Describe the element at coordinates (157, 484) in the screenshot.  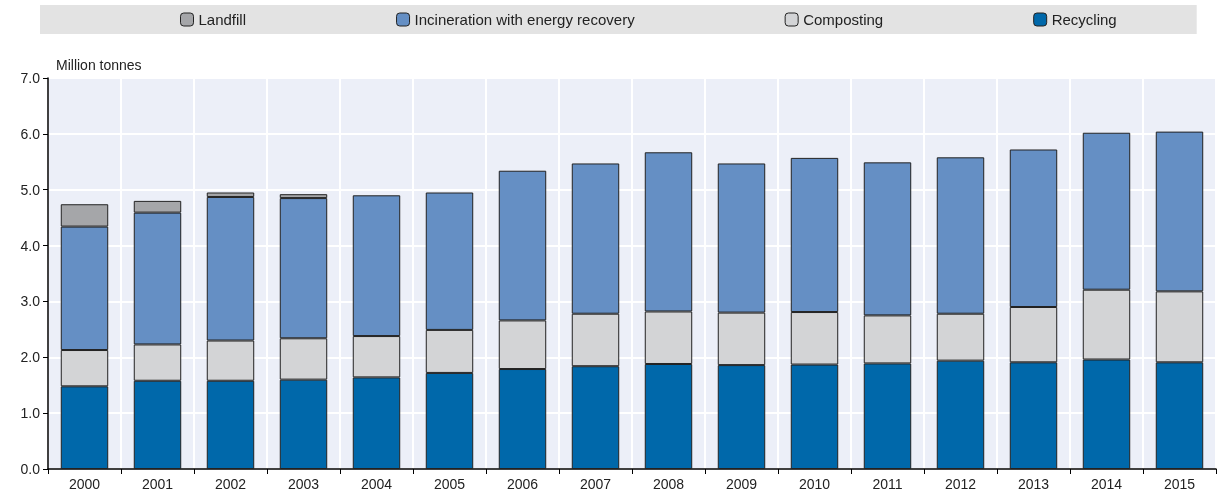
I see `x-tick-label: 2001` at that location.